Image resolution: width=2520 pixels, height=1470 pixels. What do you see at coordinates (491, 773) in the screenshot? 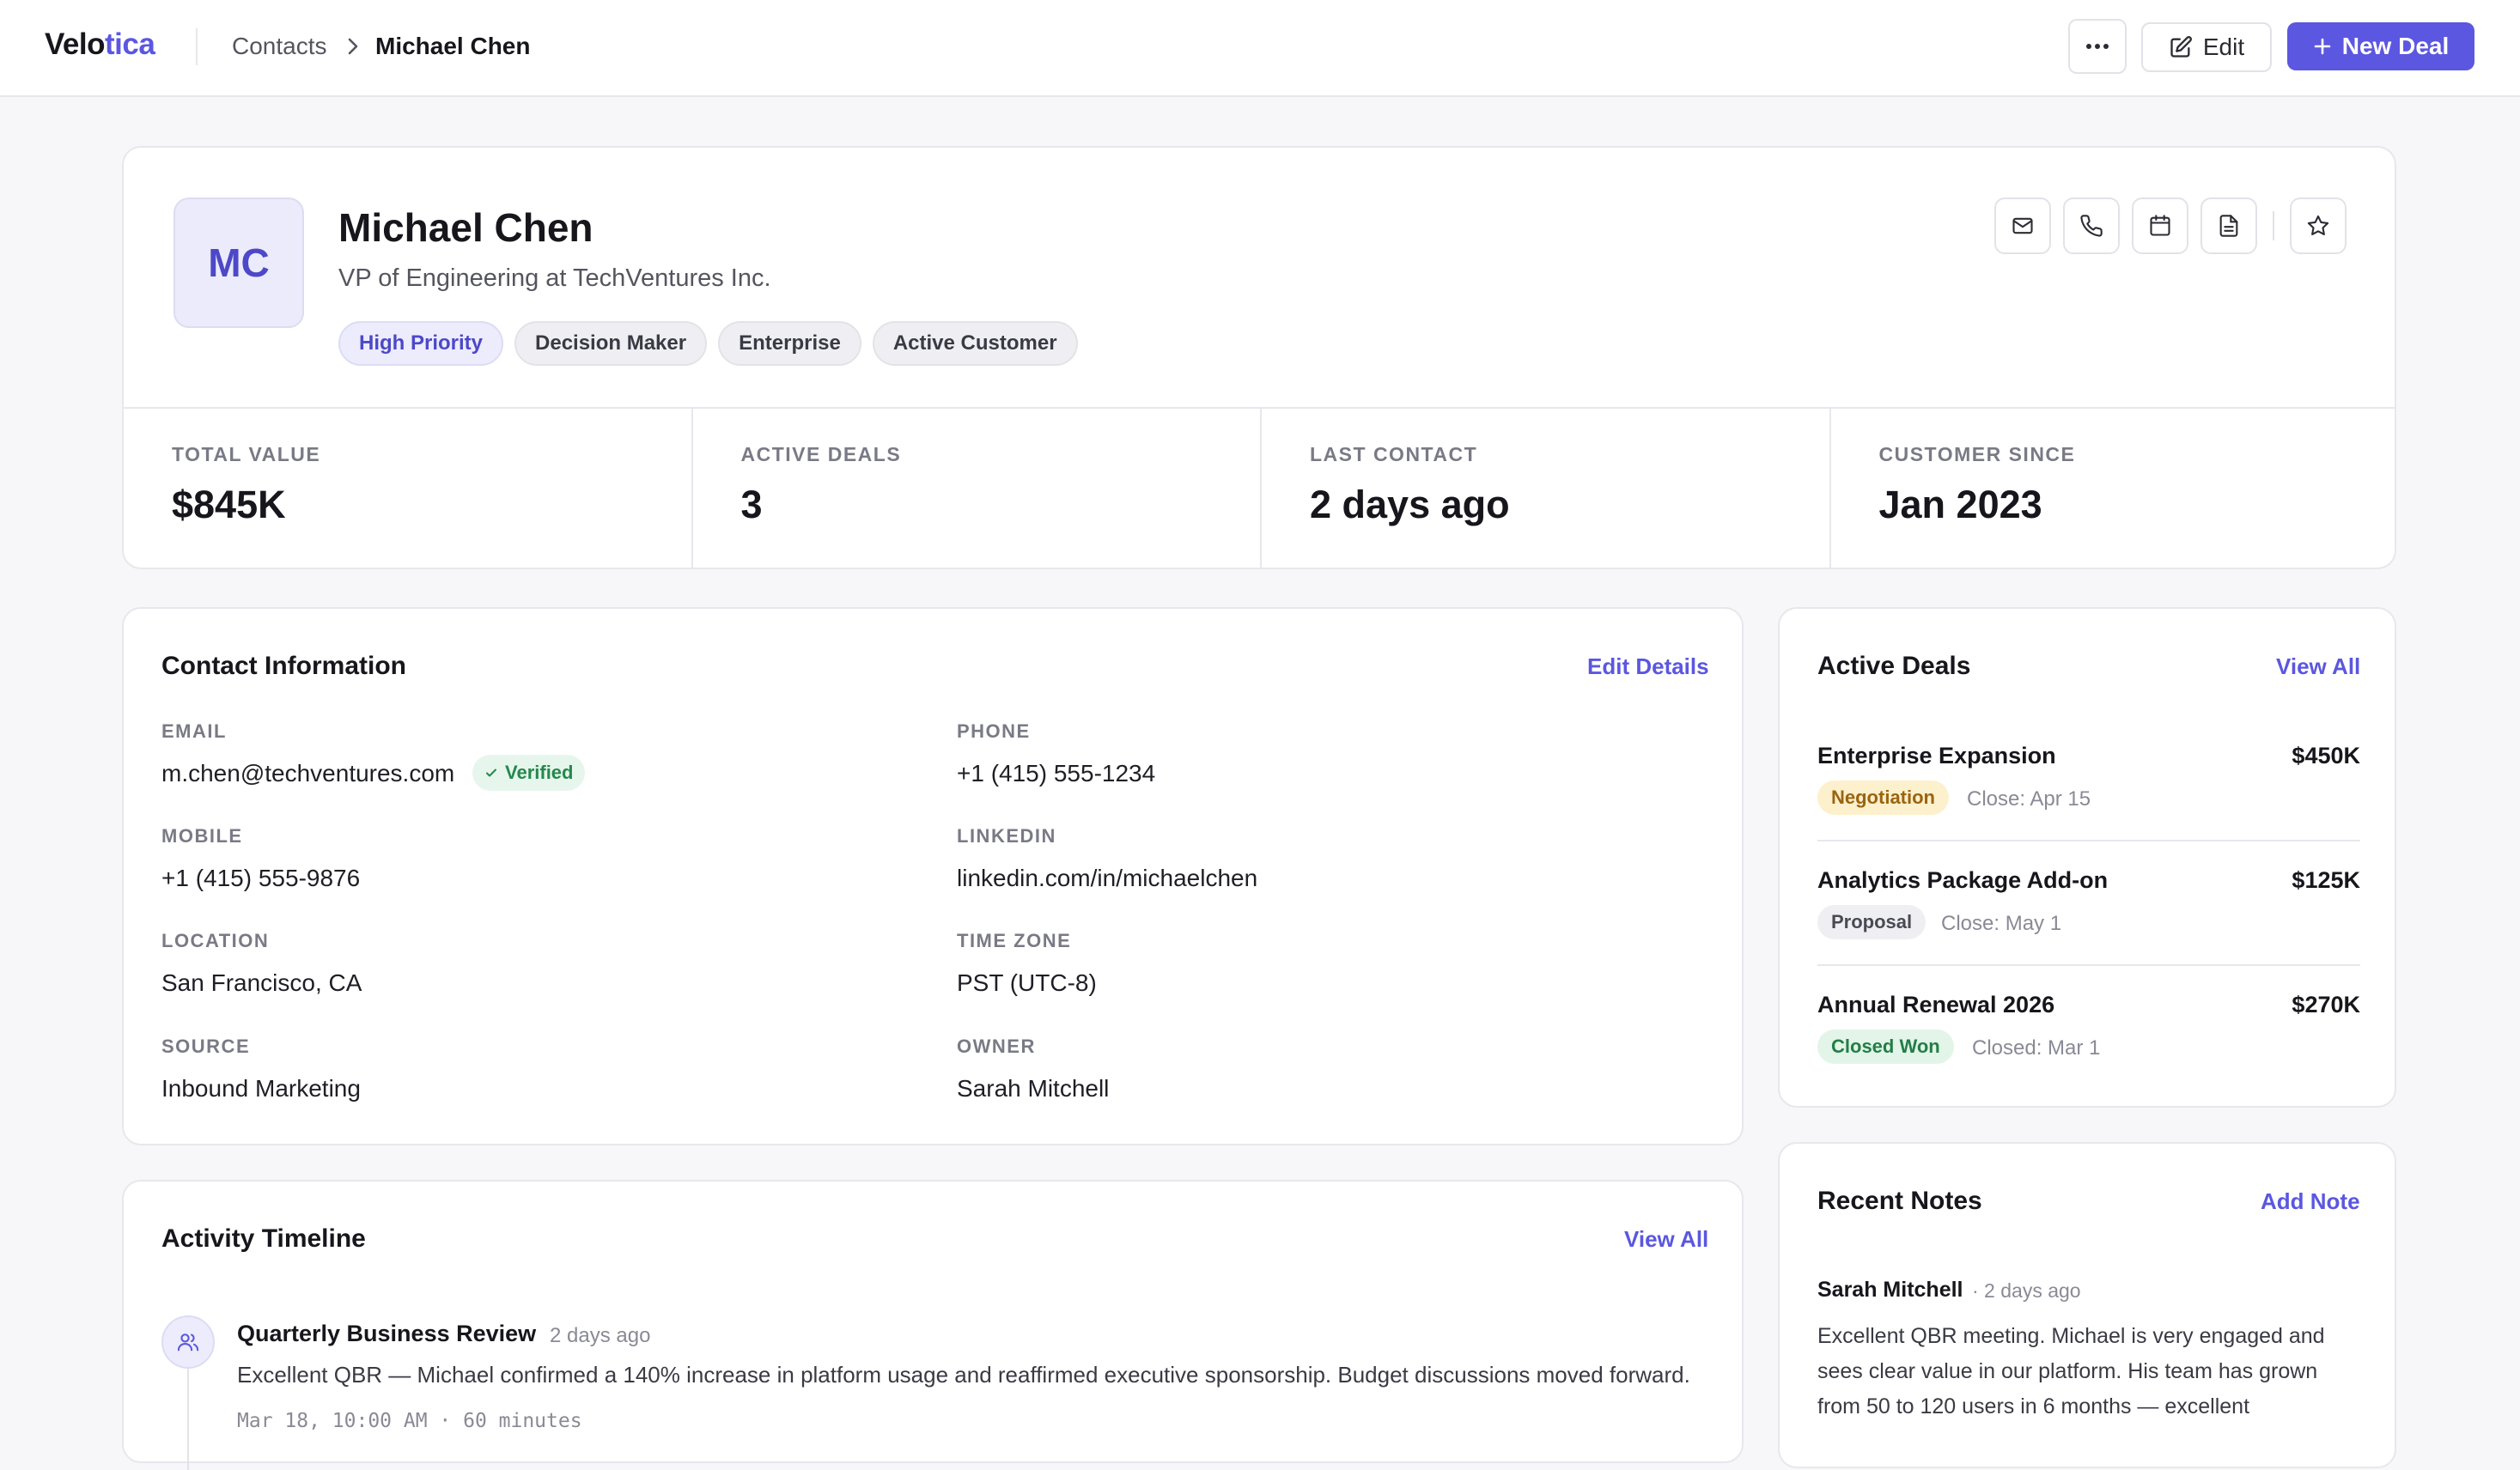
I see `check-icon` at bounding box center [491, 773].